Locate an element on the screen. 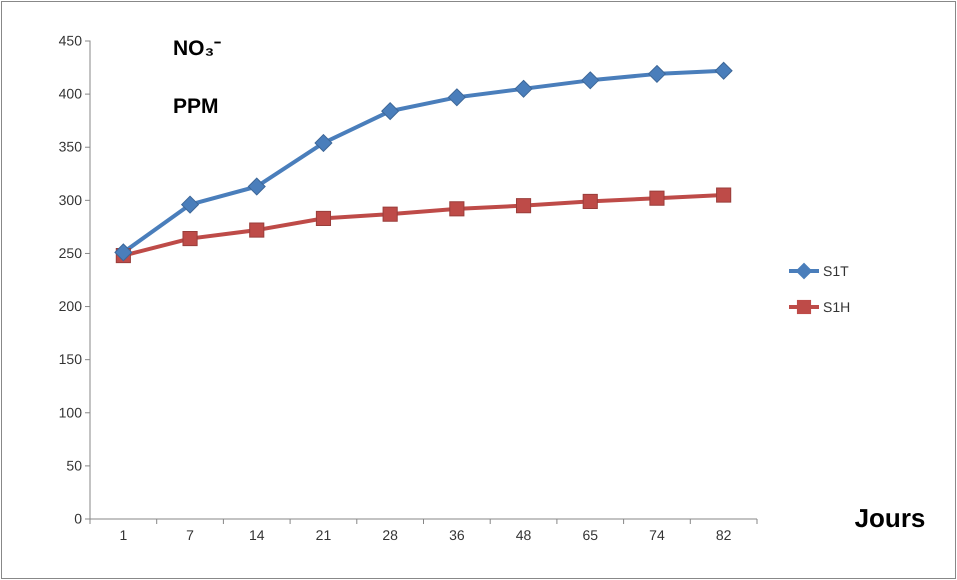 The width and height of the screenshot is (957, 580). y-tick-label: 450 is located at coordinates (70, 40).